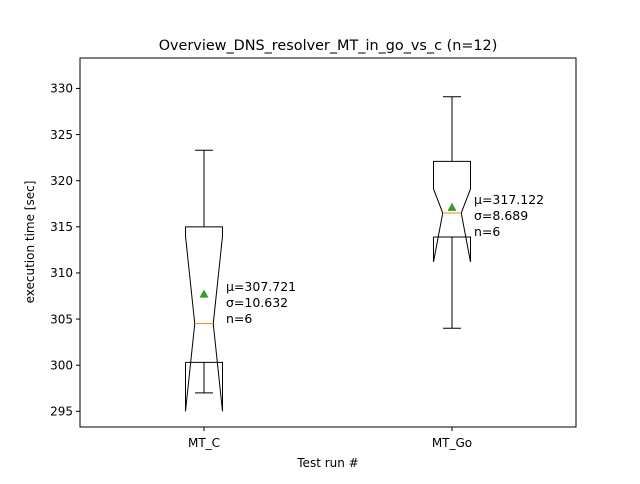 The width and height of the screenshot is (640, 484). I want to click on x-tick-label: MT_C, so click(204, 443).